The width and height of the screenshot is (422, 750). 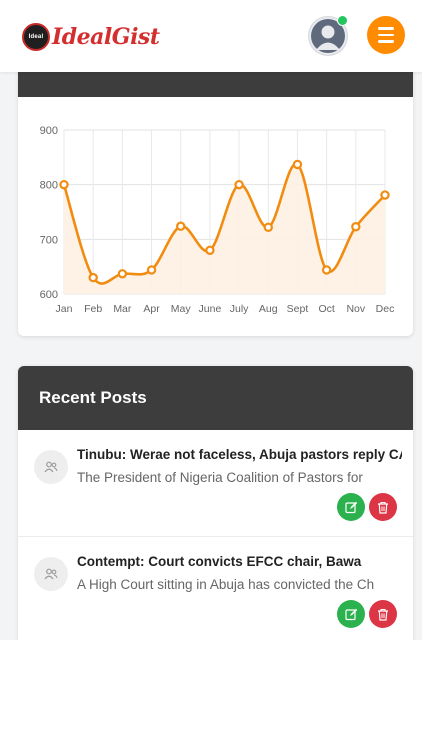 What do you see at coordinates (49, 131) in the screenshot?
I see `y-tick-label: 900` at bounding box center [49, 131].